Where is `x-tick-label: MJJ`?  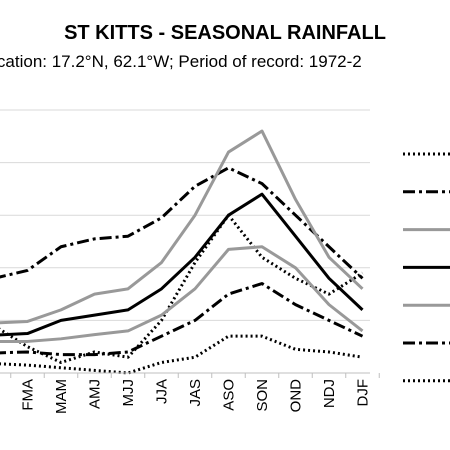 x-tick-label: MJJ is located at coordinates (128, 393).